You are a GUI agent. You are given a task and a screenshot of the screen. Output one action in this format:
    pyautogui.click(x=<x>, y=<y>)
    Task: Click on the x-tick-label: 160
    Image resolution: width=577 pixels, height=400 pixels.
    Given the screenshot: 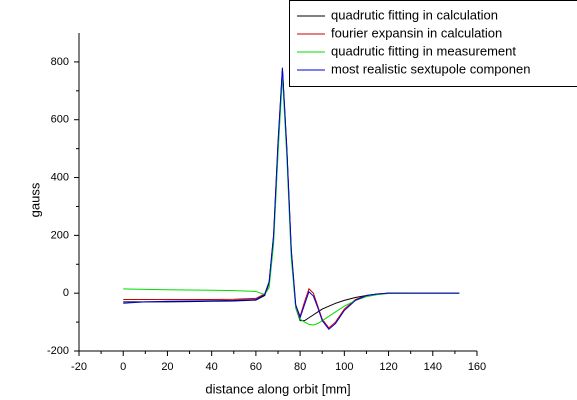 What is the action you would take?
    pyautogui.click(x=477, y=367)
    